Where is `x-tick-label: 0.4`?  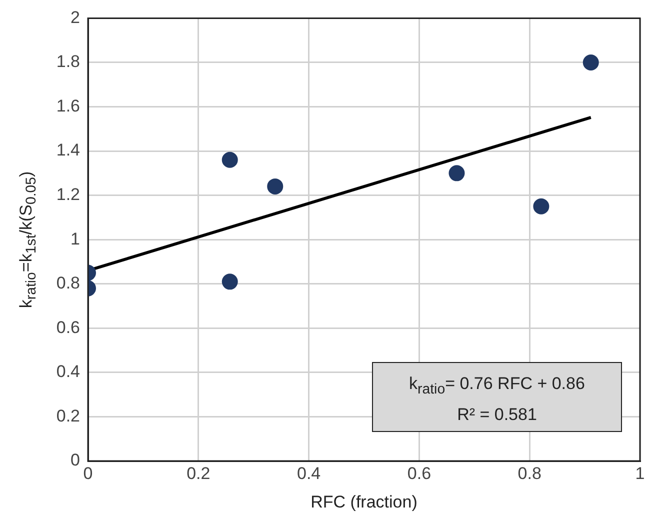
x-tick-label: 0.4 is located at coordinates (308, 473).